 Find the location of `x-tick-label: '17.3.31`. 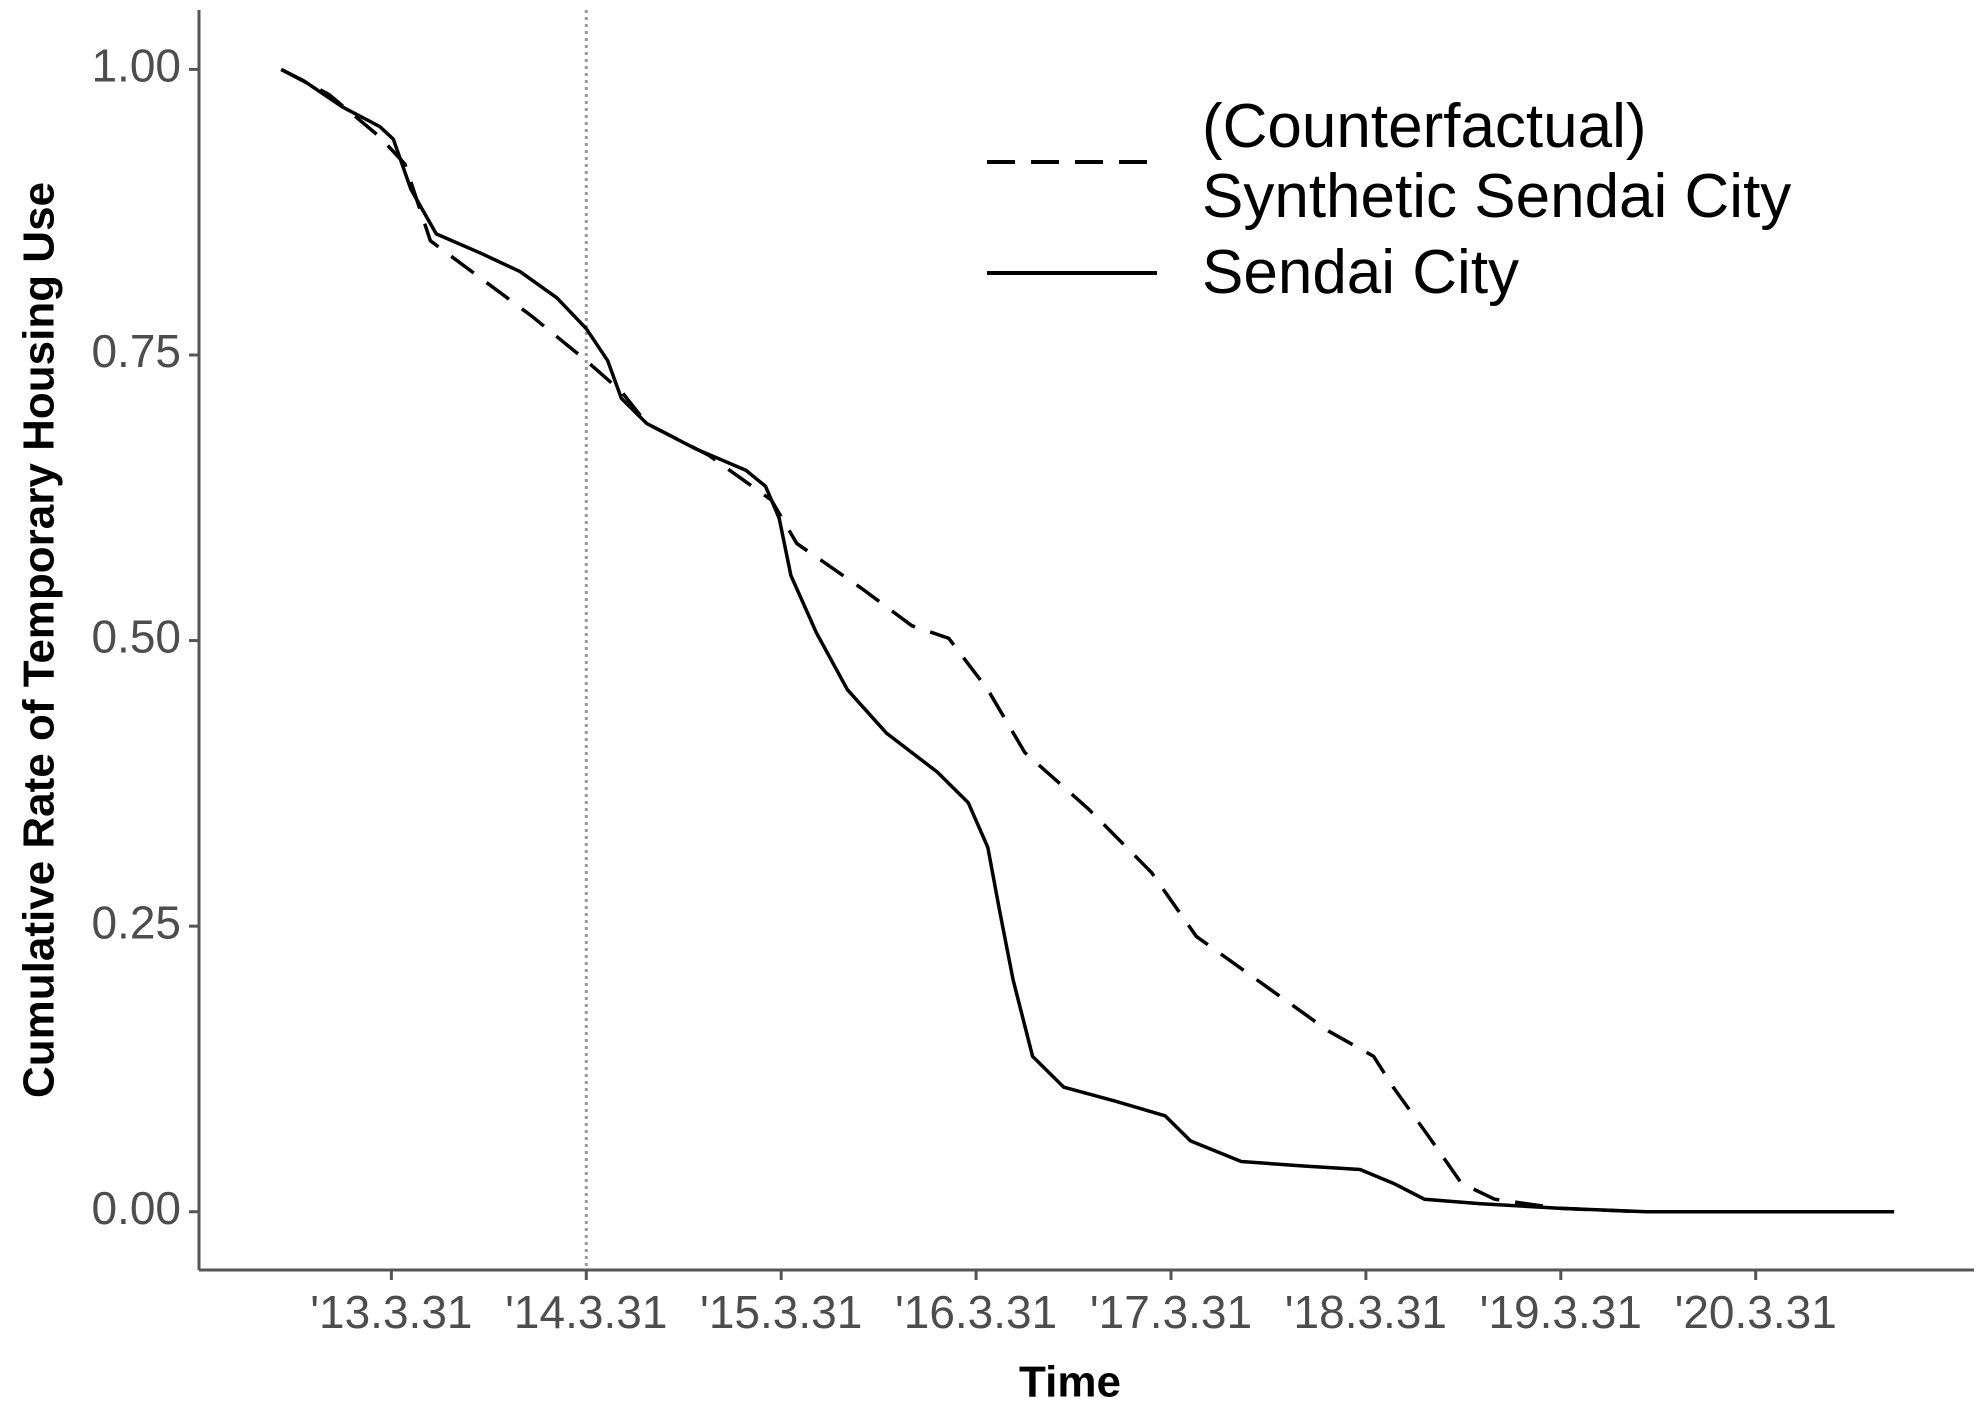

x-tick-label: '17.3.31 is located at coordinates (1171, 1312).